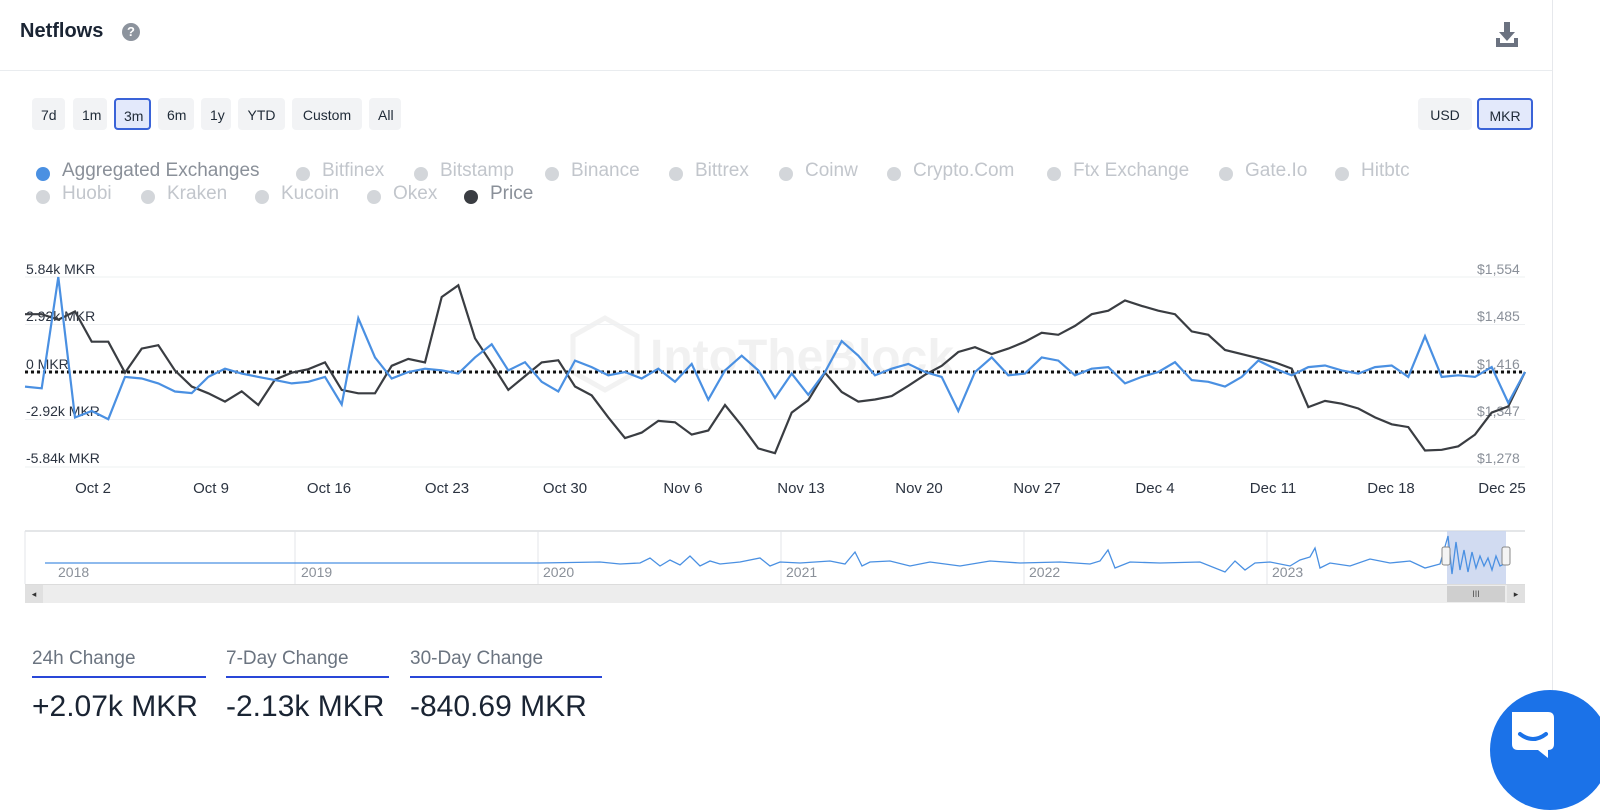 This screenshot has height=810, width=1600. I want to click on navigator-year: 2021, so click(802, 572).